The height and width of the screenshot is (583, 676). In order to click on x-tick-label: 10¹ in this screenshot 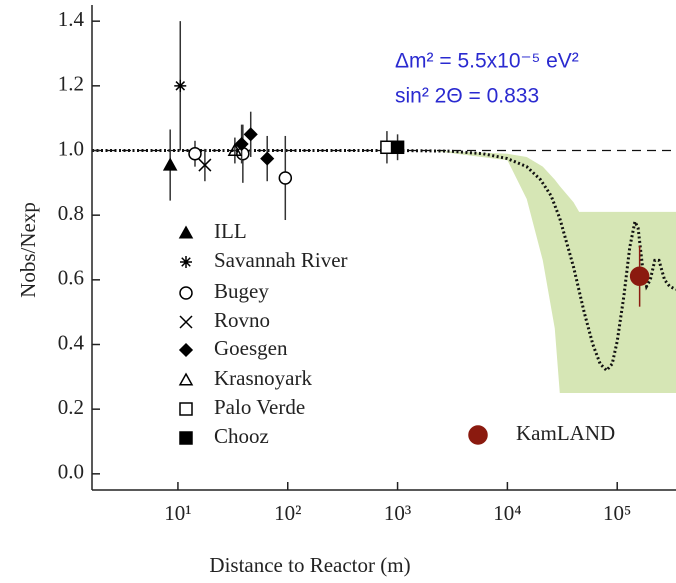, I will do `click(177, 513)`.